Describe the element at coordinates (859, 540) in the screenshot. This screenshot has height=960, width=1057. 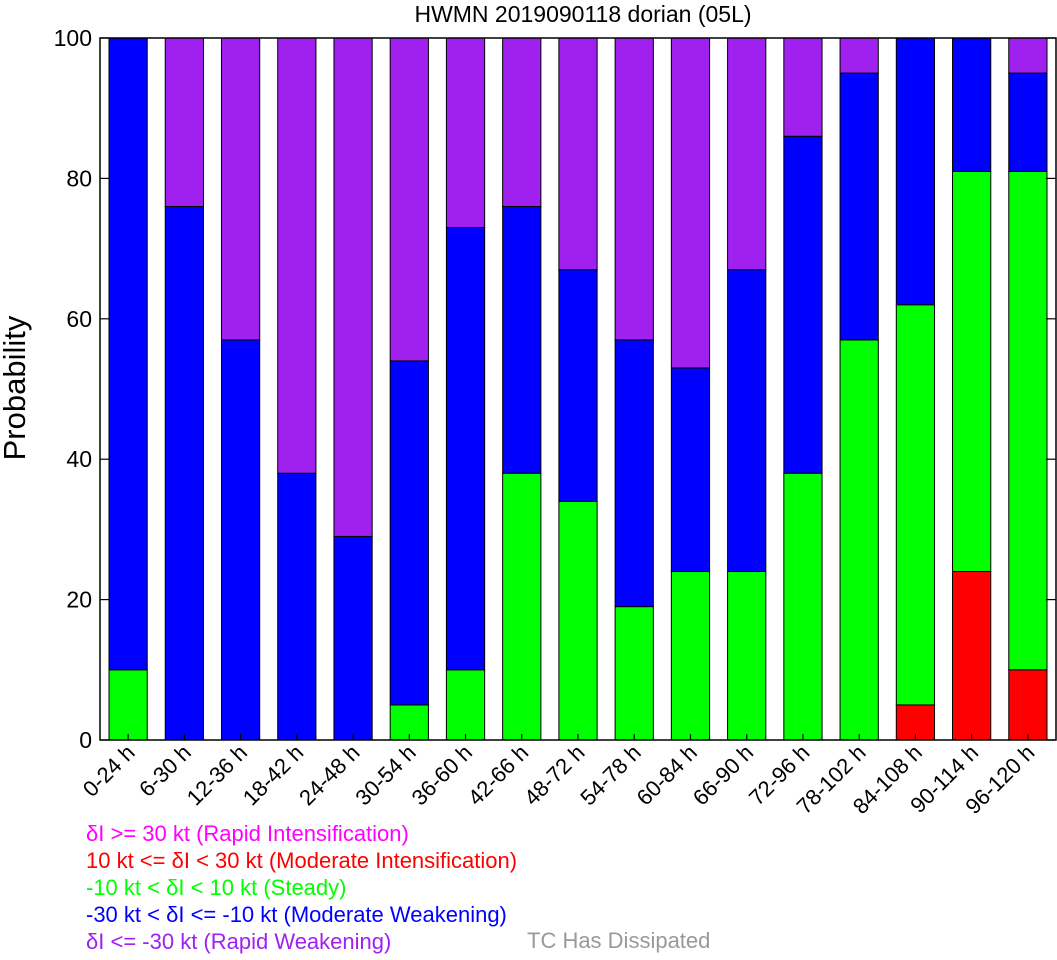
I see `bar-steady-78-102-h` at that location.